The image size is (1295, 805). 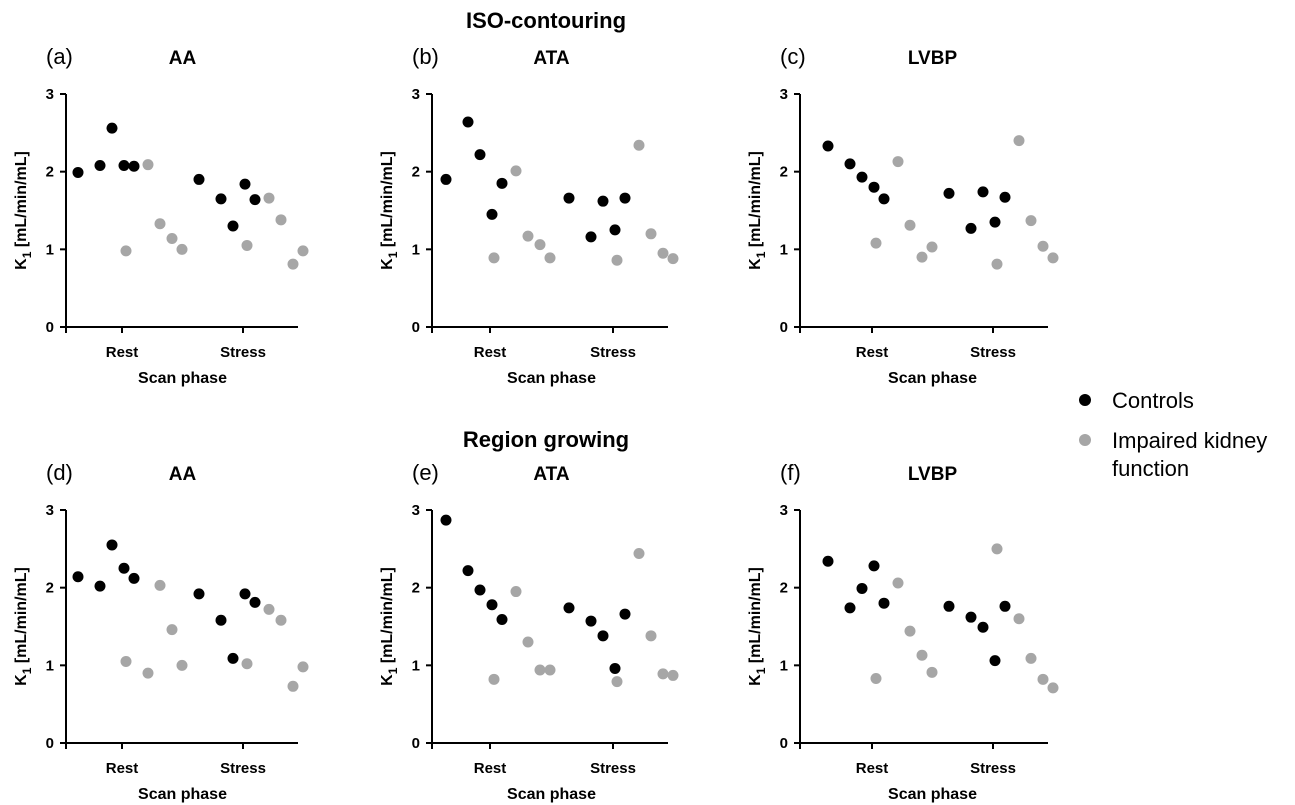 What do you see at coordinates (27, 670) in the screenshot?
I see `panel-d-y-axis-label-subscript: 1` at bounding box center [27, 670].